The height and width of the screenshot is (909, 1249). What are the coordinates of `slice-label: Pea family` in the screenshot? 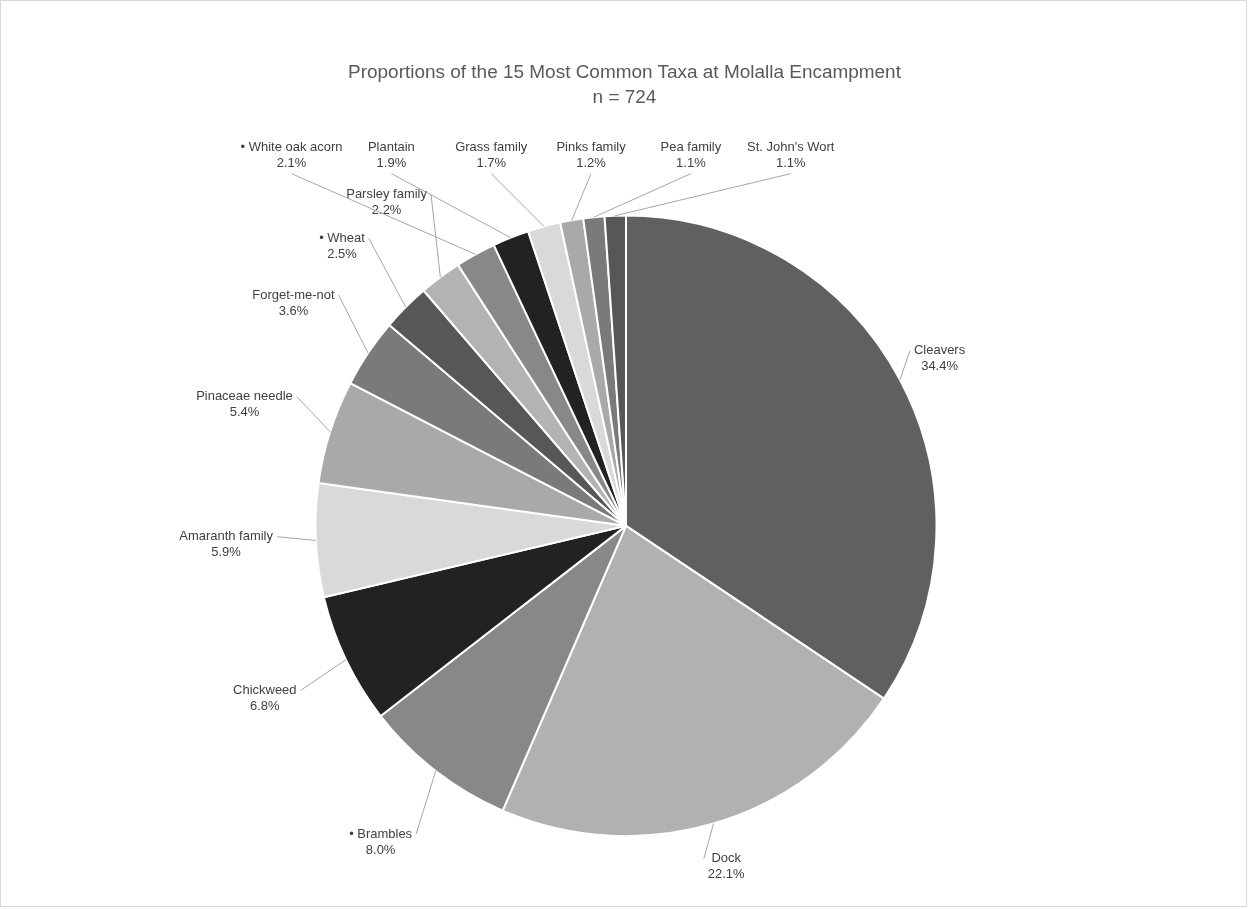 It's located at (691, 147).